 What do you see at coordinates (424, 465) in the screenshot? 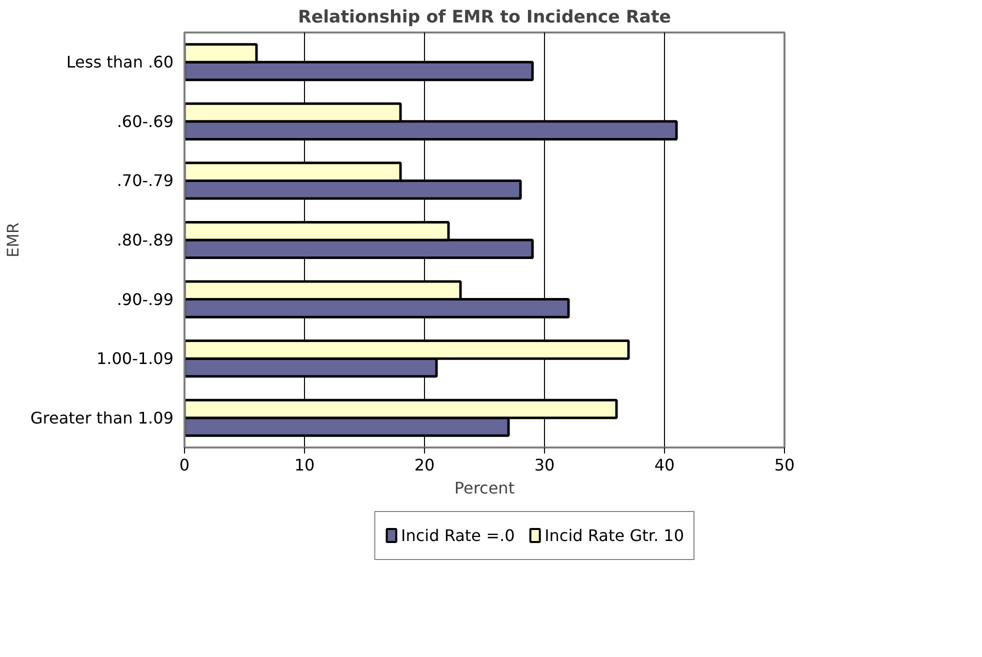
I see `x-tick-label: 20` at bounding box center [424, 465].